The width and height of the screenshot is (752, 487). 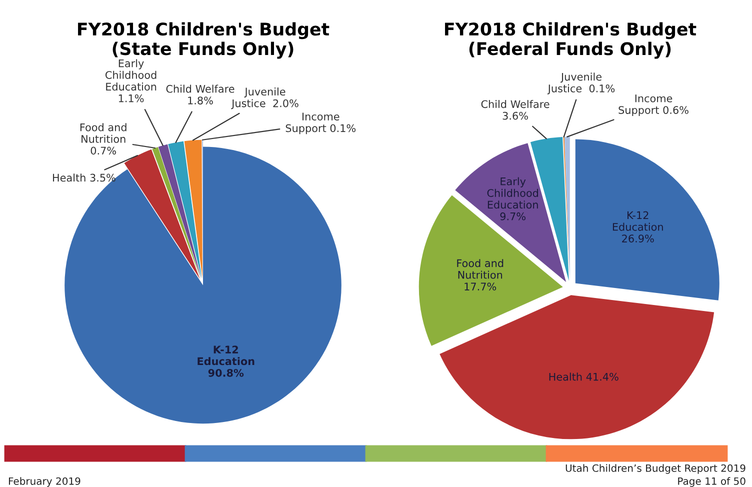 What do you see at coordinates (44, 482) in the screenshot?
I see `text: February 2019` at bounding box center [44, 482].